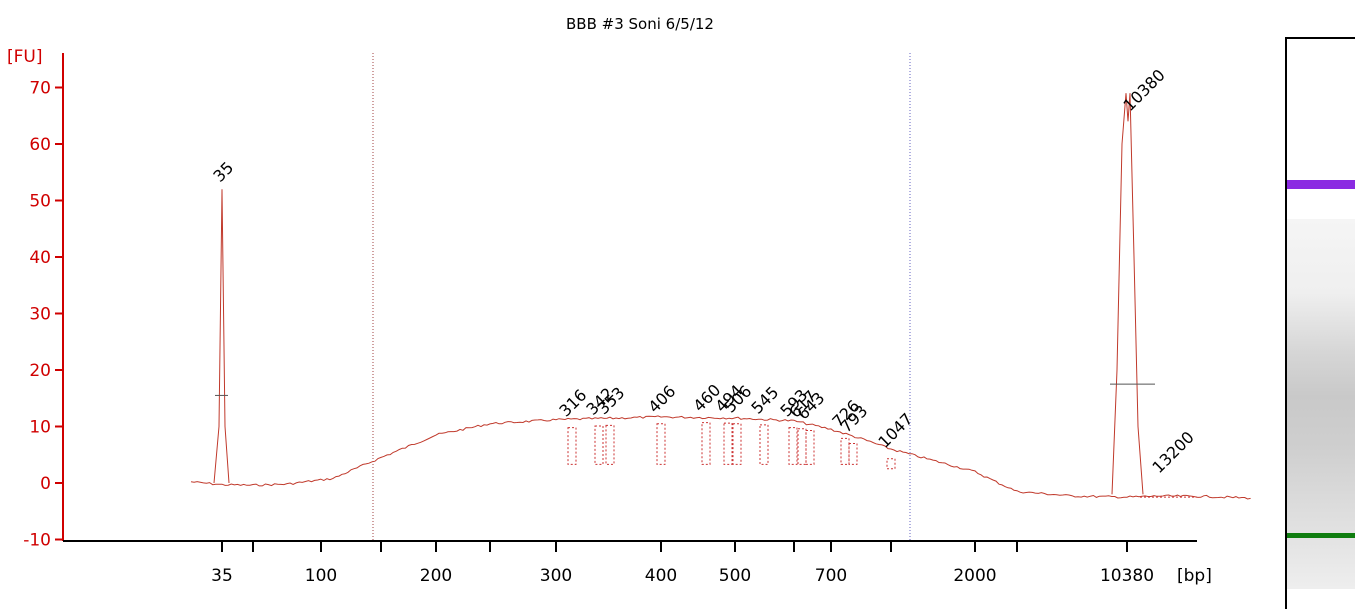  What do you see at coordinates (45, 484) in the screenshot?
I see `y-tick-label: 0` at bounding box center [45, 484].